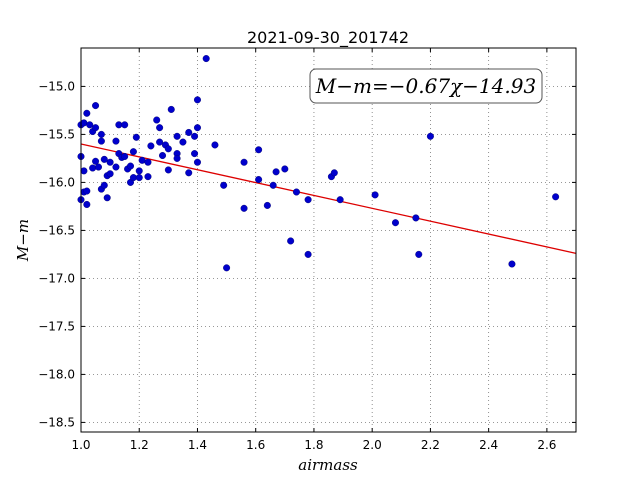 The image size is (640, 480). Describe the element at coordinates (56, 374) in the screenshot. I see `y-tick-label: −18.0` at that location.